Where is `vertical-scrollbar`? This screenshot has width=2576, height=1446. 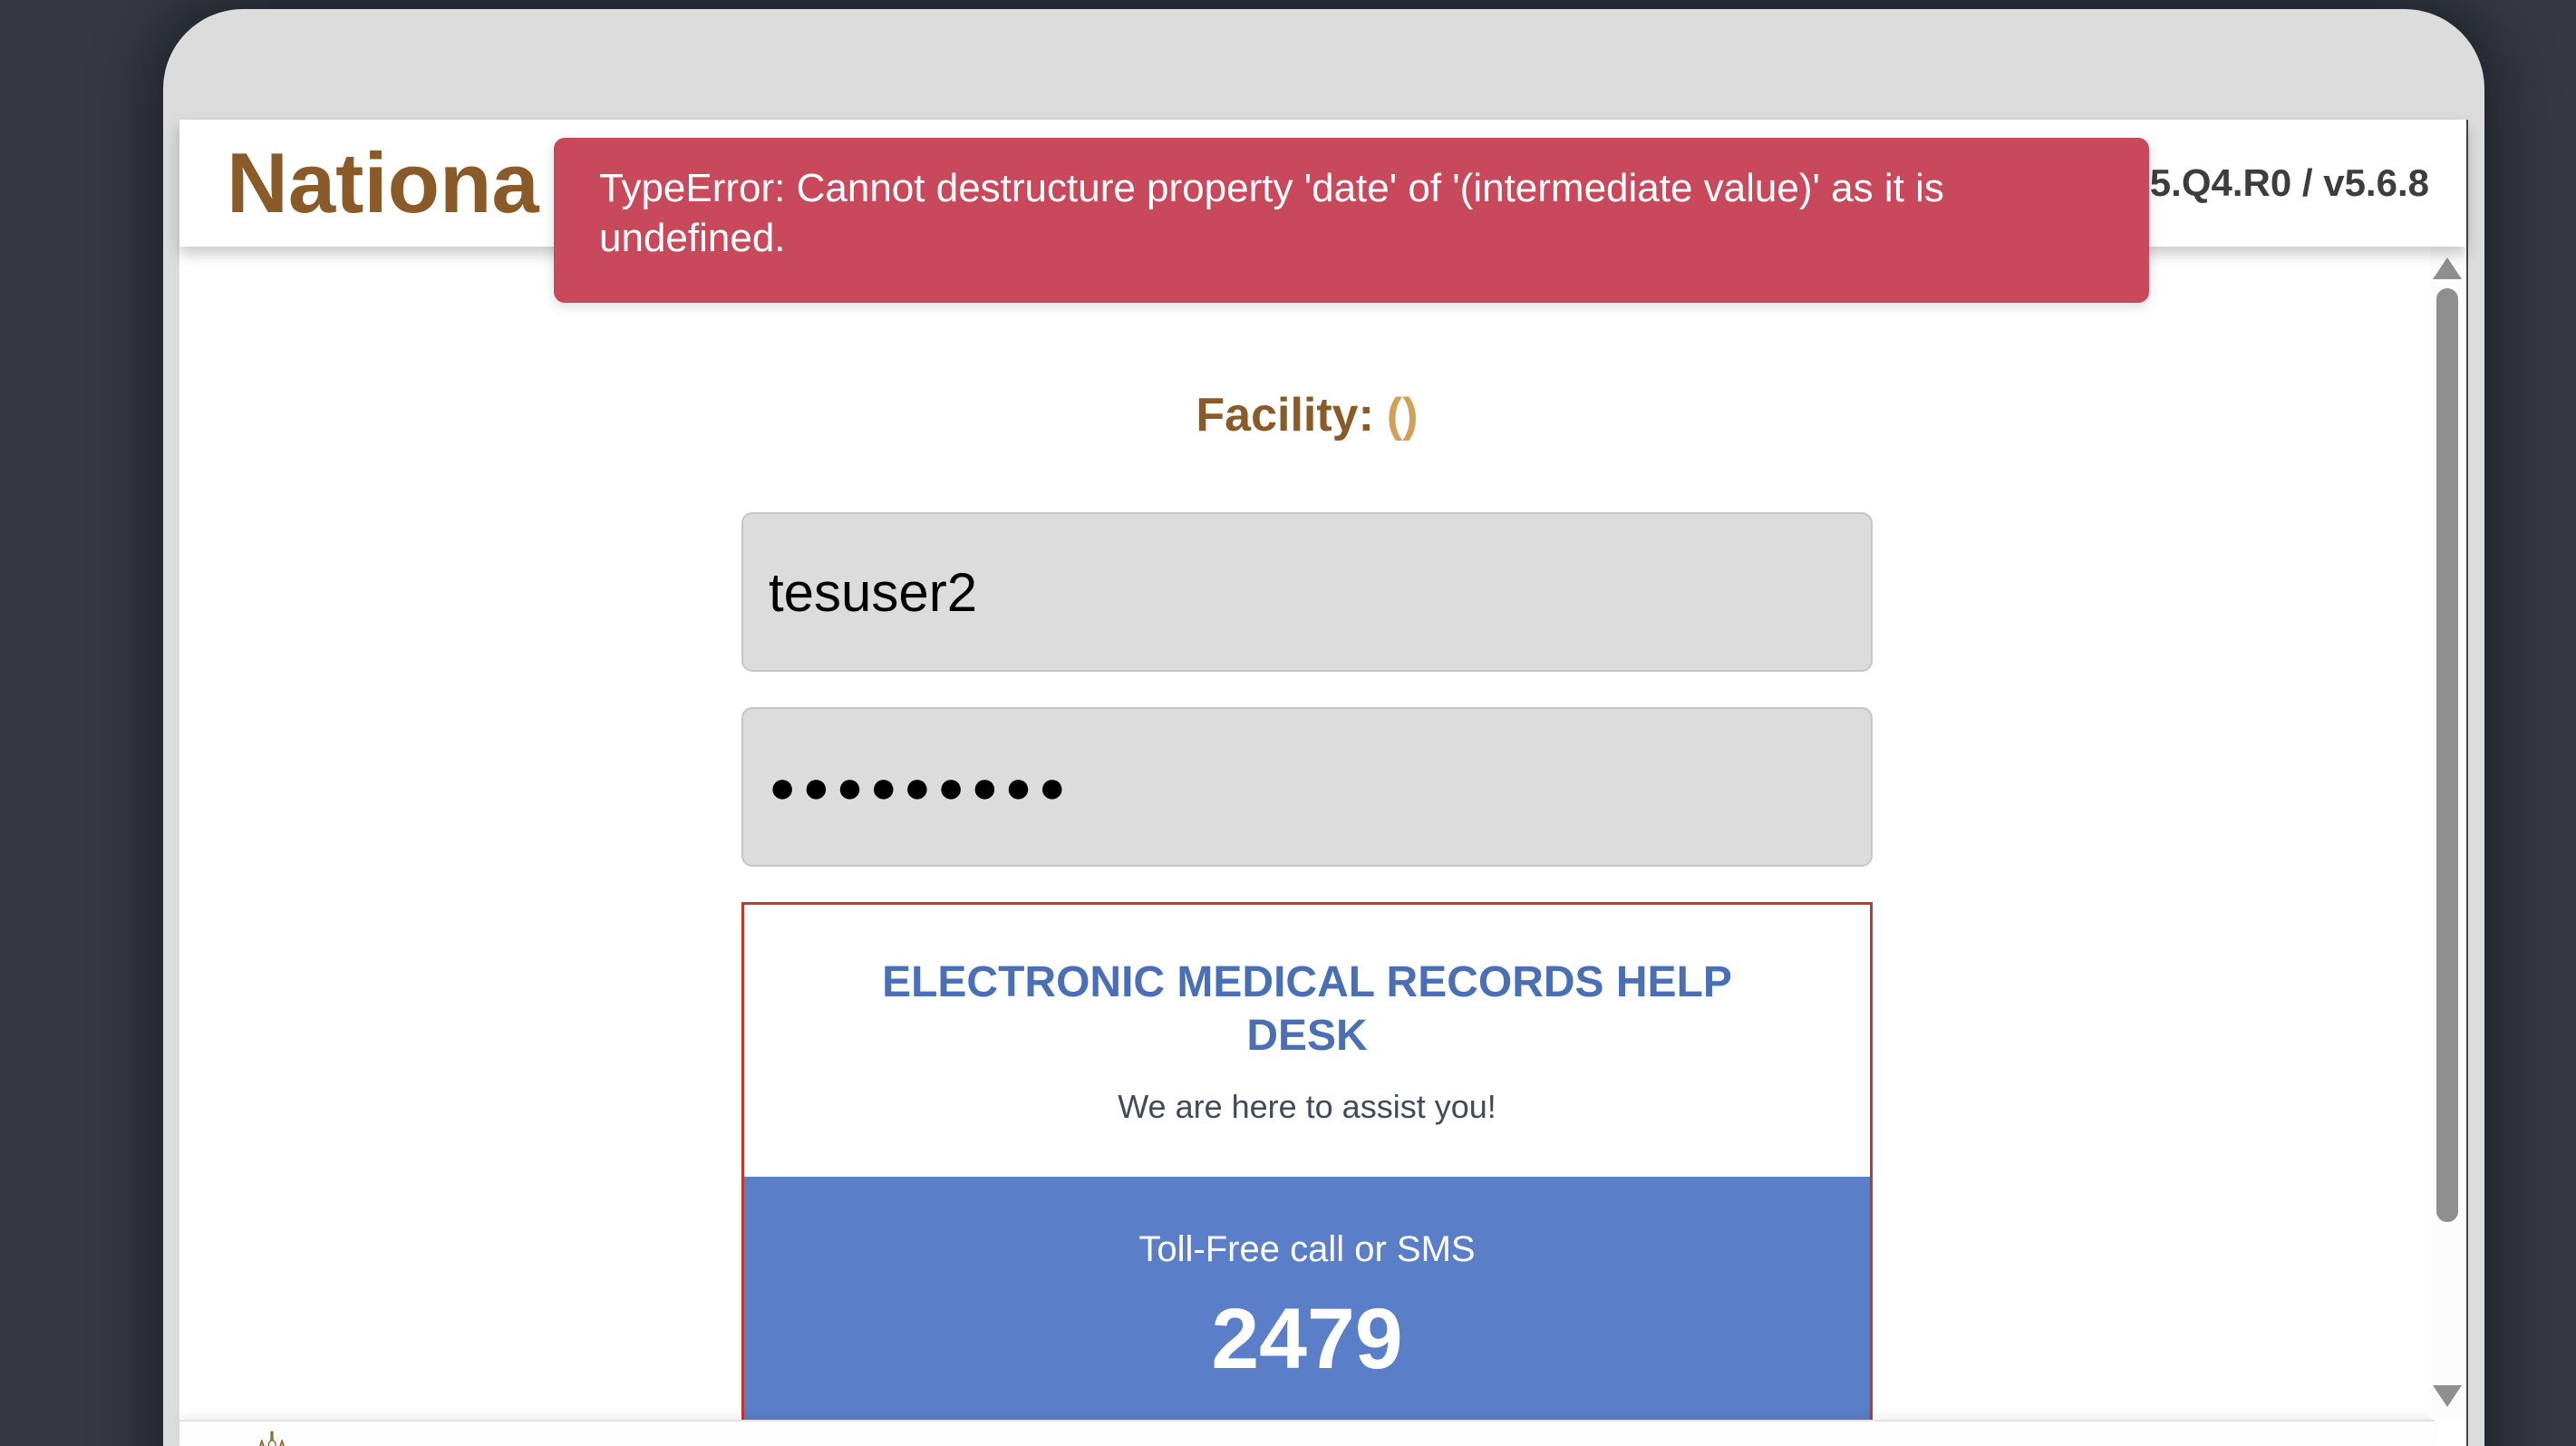
vertical-scrollbar is located at coordinates (2448, 833).